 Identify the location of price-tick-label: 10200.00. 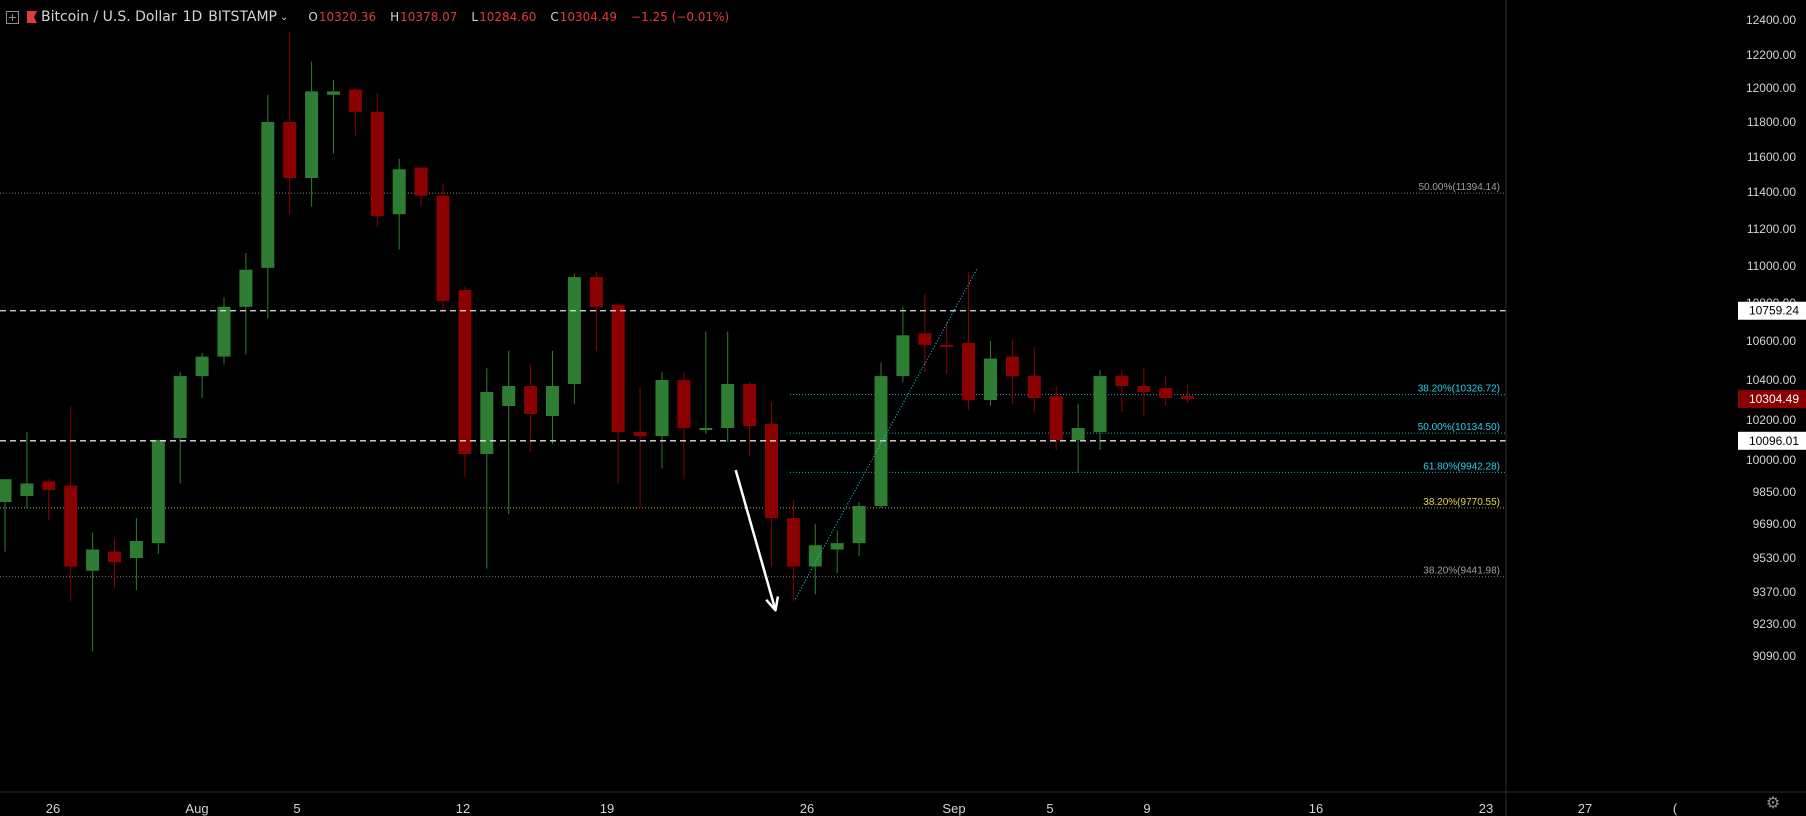
(1771, 420).